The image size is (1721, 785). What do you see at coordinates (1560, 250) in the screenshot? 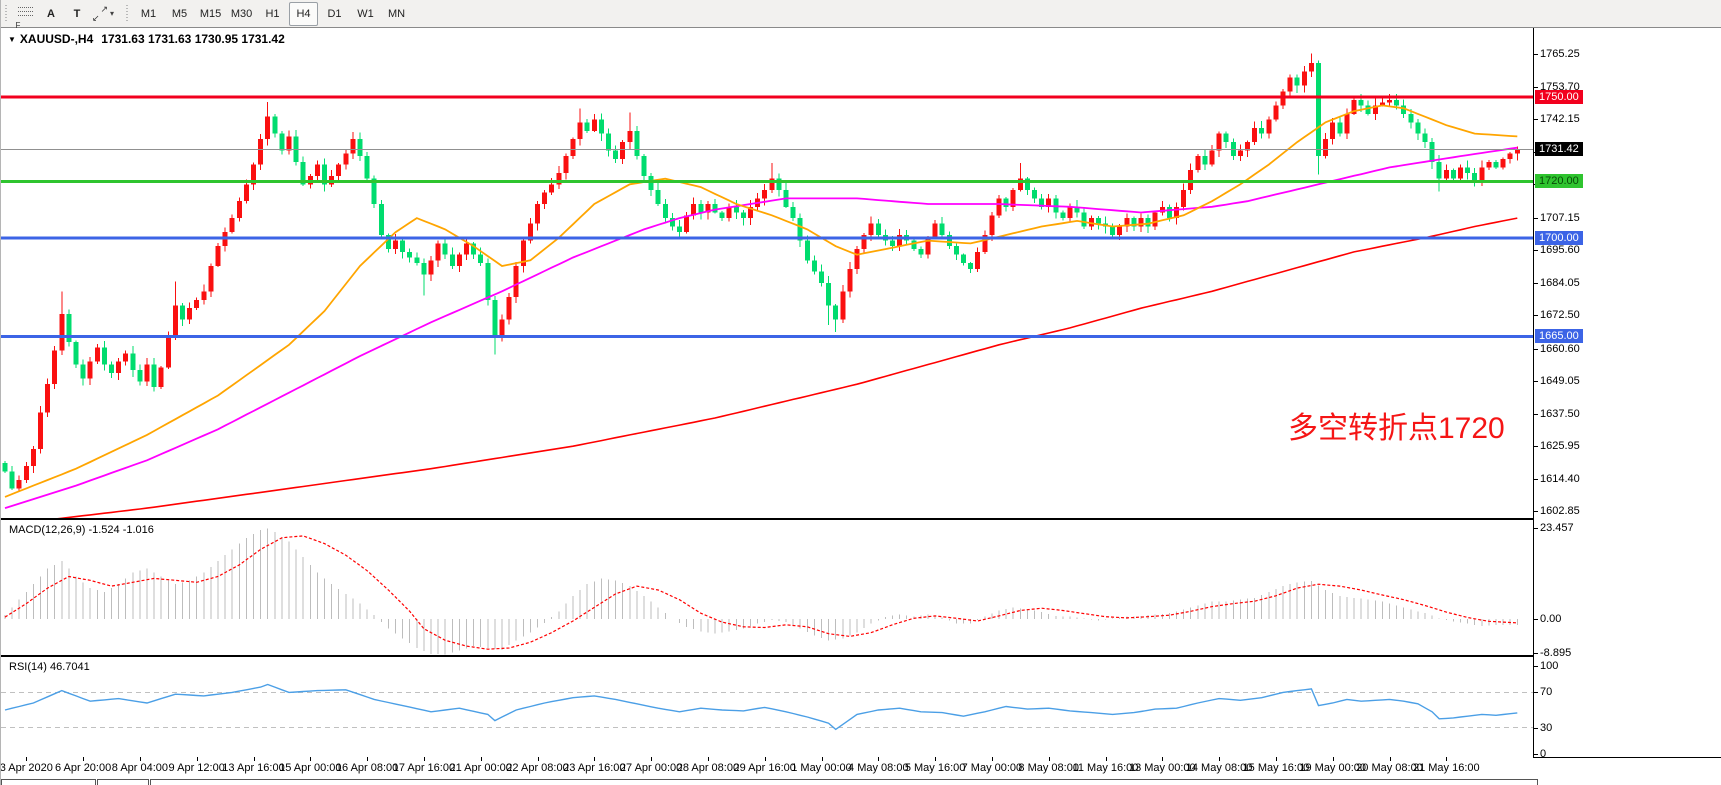
I see `price-tick-label: 1695.60` at bounding box center [1560, 250].